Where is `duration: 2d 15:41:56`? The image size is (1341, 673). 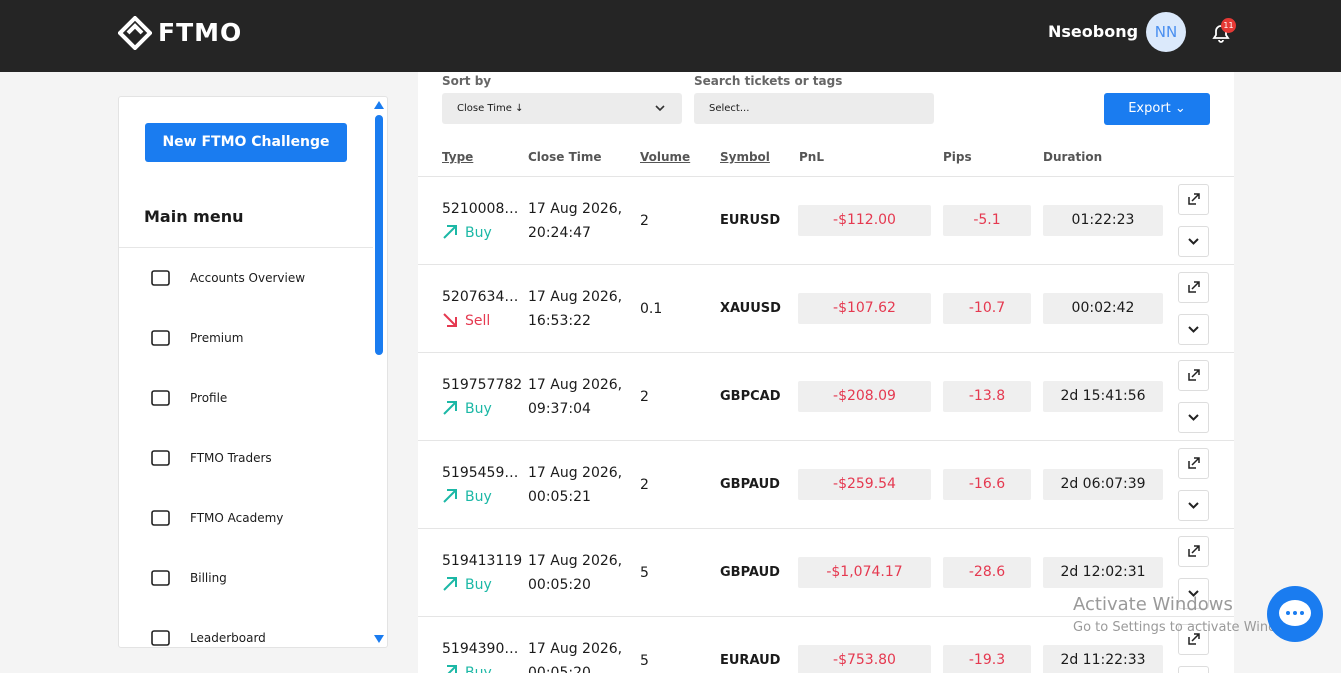 duration: 2d 15:41:56 is located at coordinates (1103, 396).